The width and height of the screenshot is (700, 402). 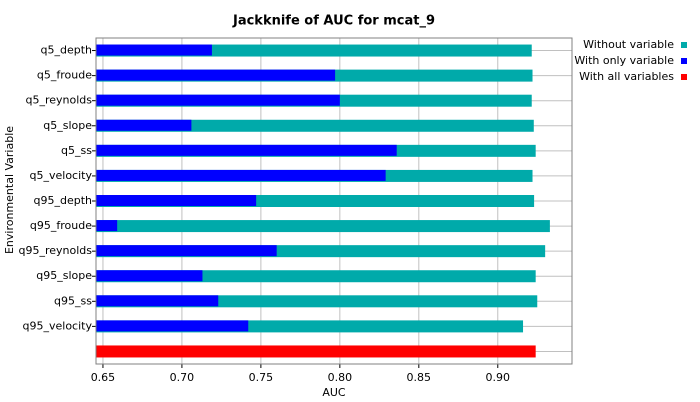 I want to click on x-tick-label: 0.80, so click(x=340, y=377).